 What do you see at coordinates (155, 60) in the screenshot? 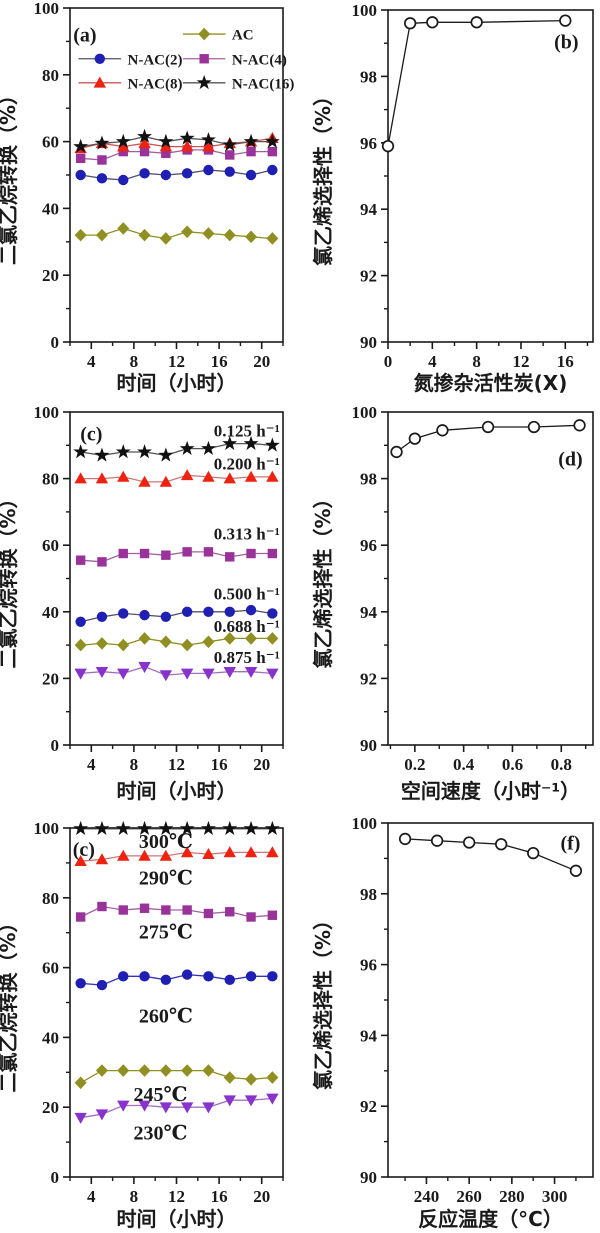
I see `legend-label: N-AC(2)` at bounding box center [155, 60].